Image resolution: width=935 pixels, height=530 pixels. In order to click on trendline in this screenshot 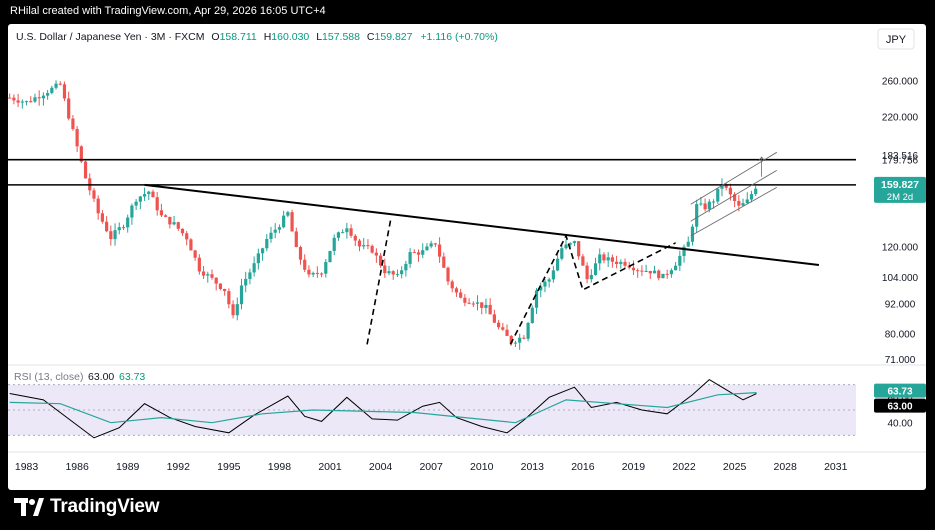, I will do `click(482, 225)`.